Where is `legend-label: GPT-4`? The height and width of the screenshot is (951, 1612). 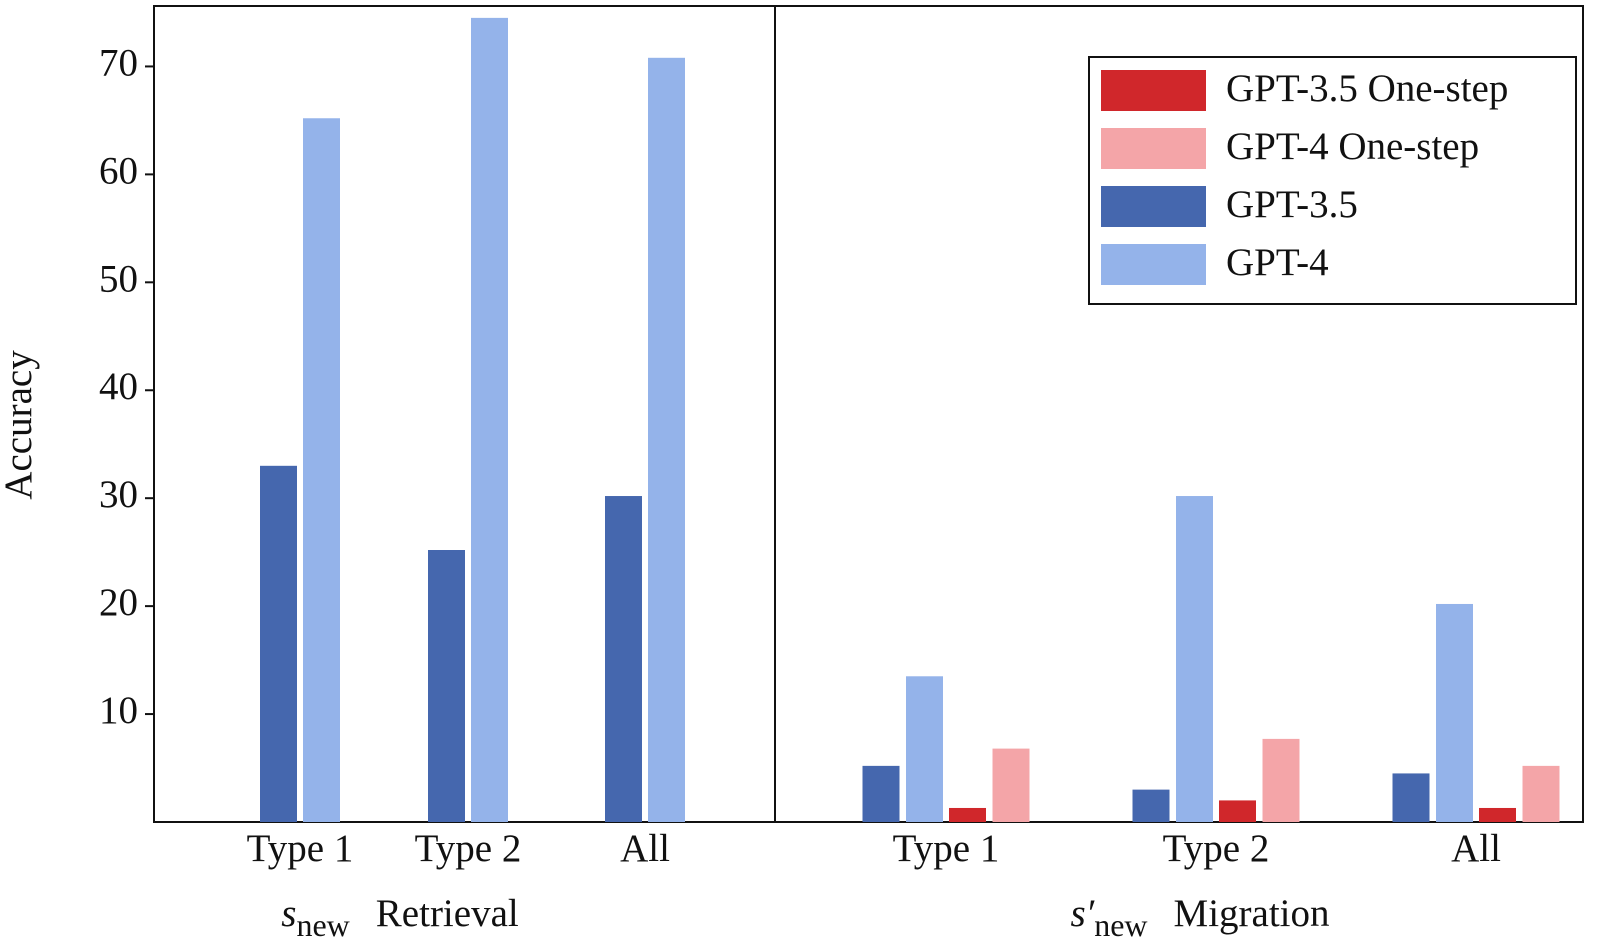
legend-label: GPT-4 is located at coordinates (1277, 262).